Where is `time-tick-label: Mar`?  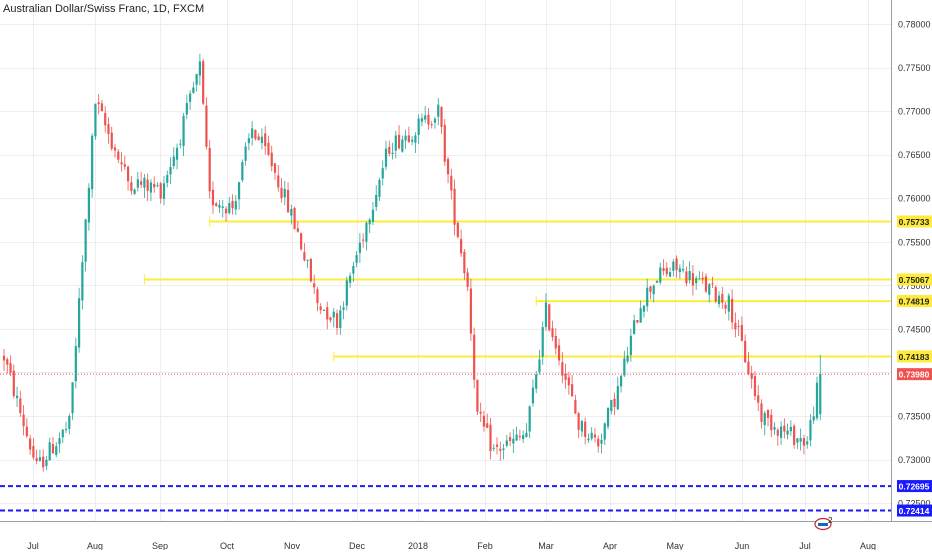
time-tick-label: Mar is located at coordinates (546, 545).